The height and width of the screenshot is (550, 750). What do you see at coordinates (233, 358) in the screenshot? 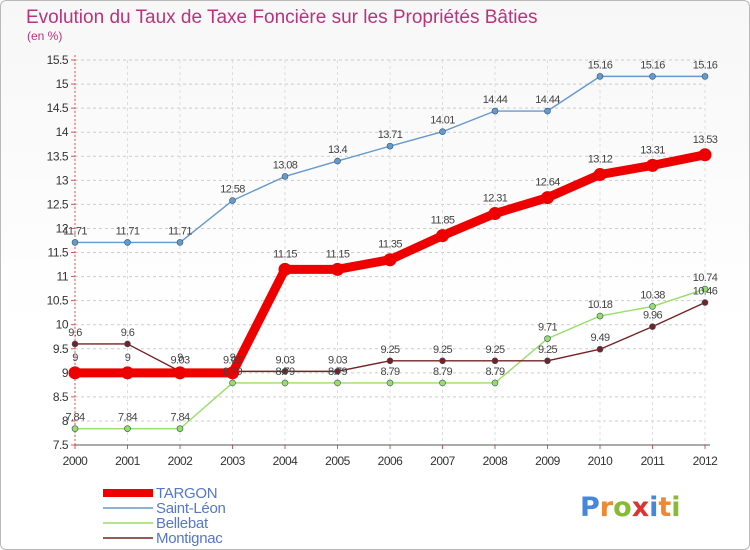
I see `data-label: 9` at bounding box center [233, 358].